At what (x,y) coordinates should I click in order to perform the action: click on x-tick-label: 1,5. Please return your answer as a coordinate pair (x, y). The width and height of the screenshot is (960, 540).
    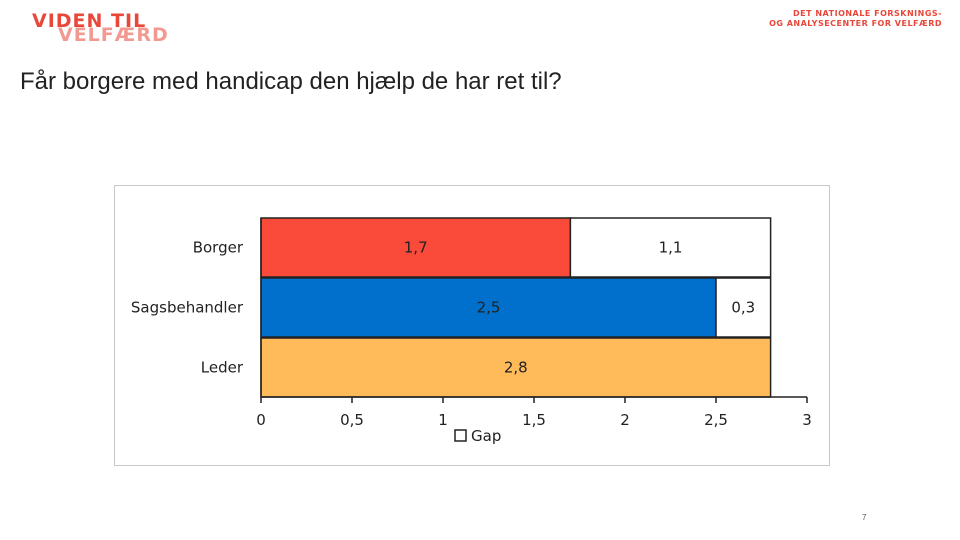
    Looking at the image, I should click on (534, 420).